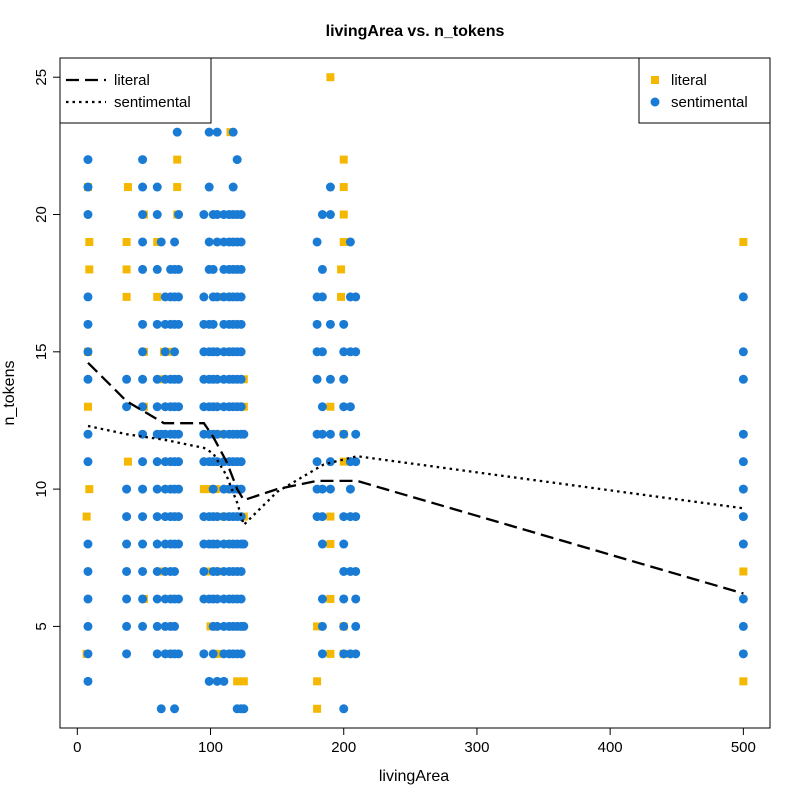 Image resolution: width=800 pixels, height=800 pixels. Describe the element at coordinates (343, 747) in the screenshot. I see `x-tick-label: 200` at that location.